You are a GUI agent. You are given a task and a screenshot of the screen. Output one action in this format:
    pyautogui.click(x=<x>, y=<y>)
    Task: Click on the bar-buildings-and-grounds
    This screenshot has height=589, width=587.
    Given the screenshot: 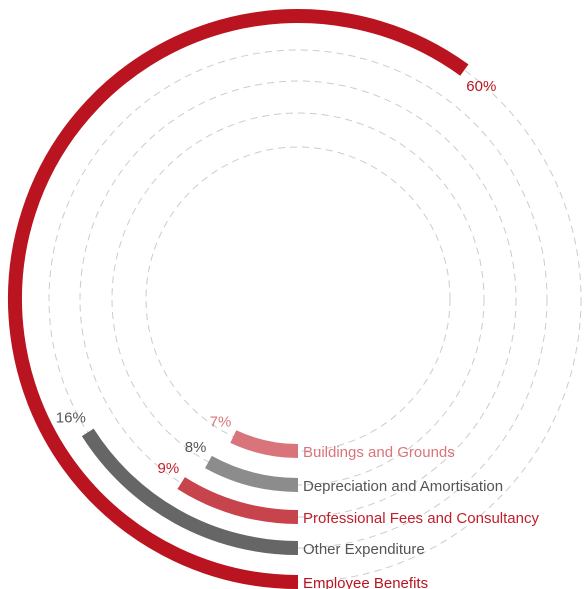 What is the action you would take?
    pyautogui.click(x=264, y=444)
    